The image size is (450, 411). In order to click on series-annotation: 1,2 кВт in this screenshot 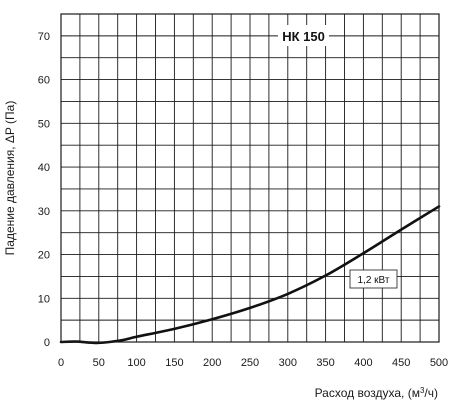, I will do `click(373, 279)`.